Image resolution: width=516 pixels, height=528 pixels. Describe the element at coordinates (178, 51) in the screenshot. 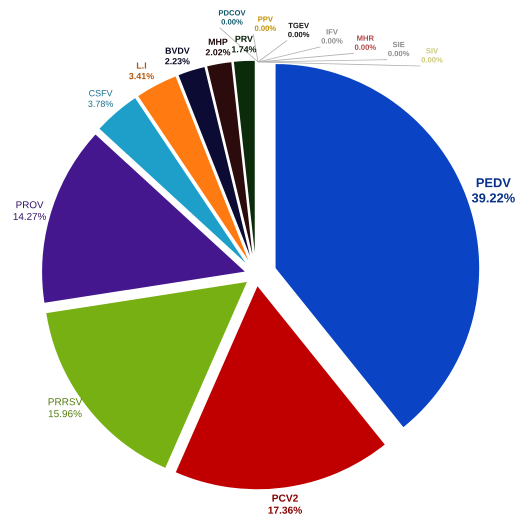

I see `slice-label: BVDV` at that location.